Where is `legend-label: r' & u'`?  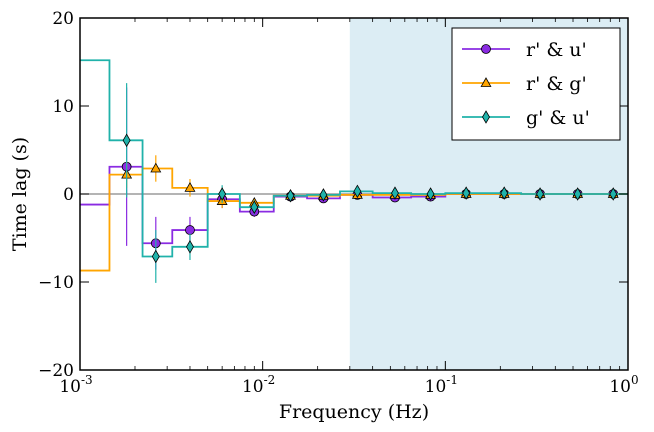
legend-label: r' & u' is located at coordinates (556, 50).